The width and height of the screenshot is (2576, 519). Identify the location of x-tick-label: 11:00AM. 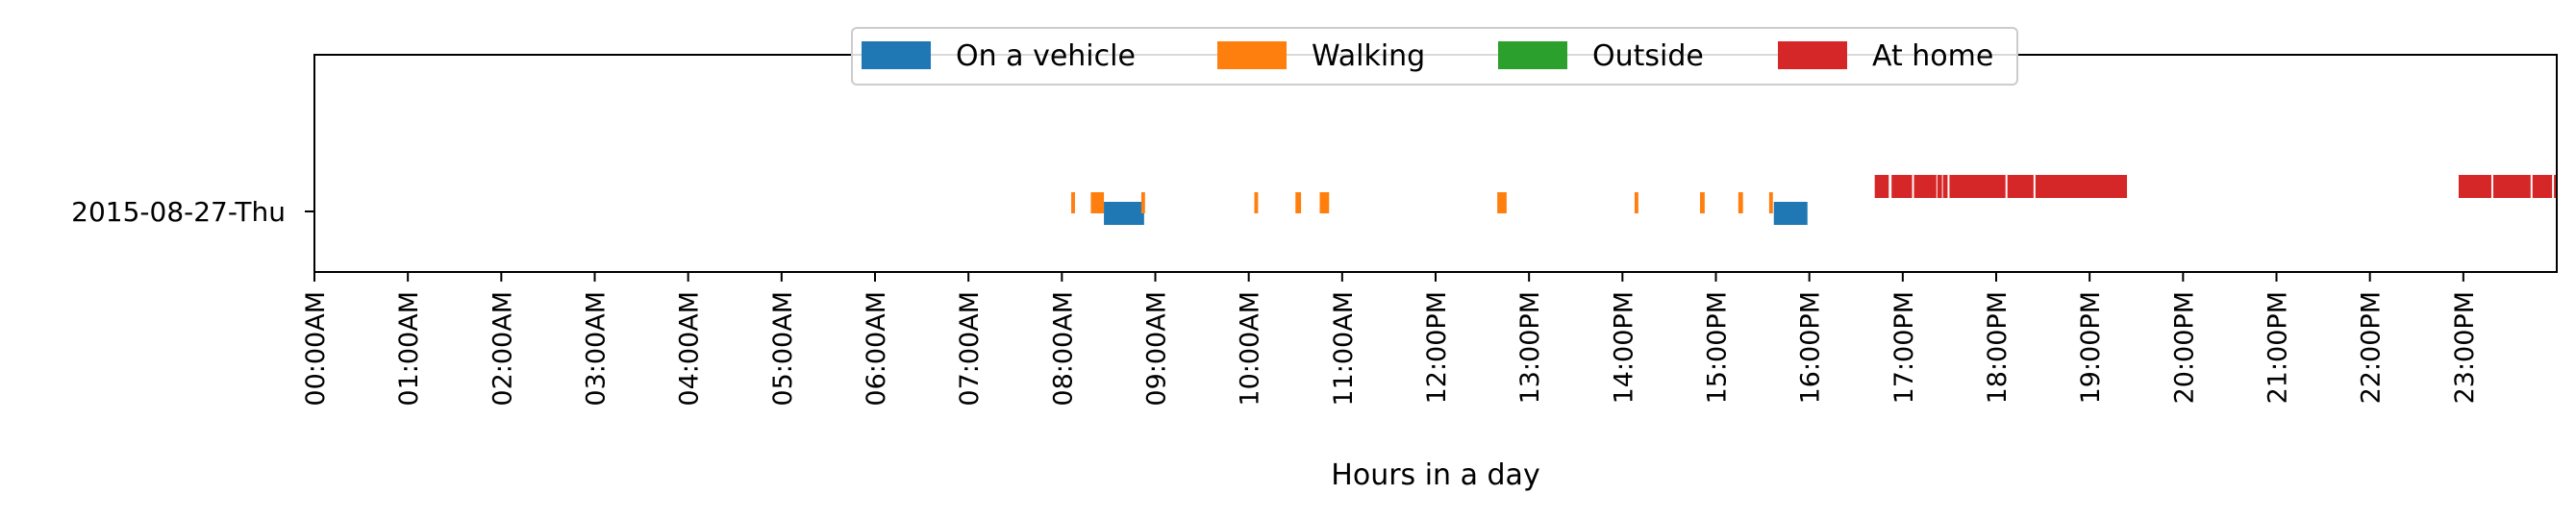
(1344, 349).